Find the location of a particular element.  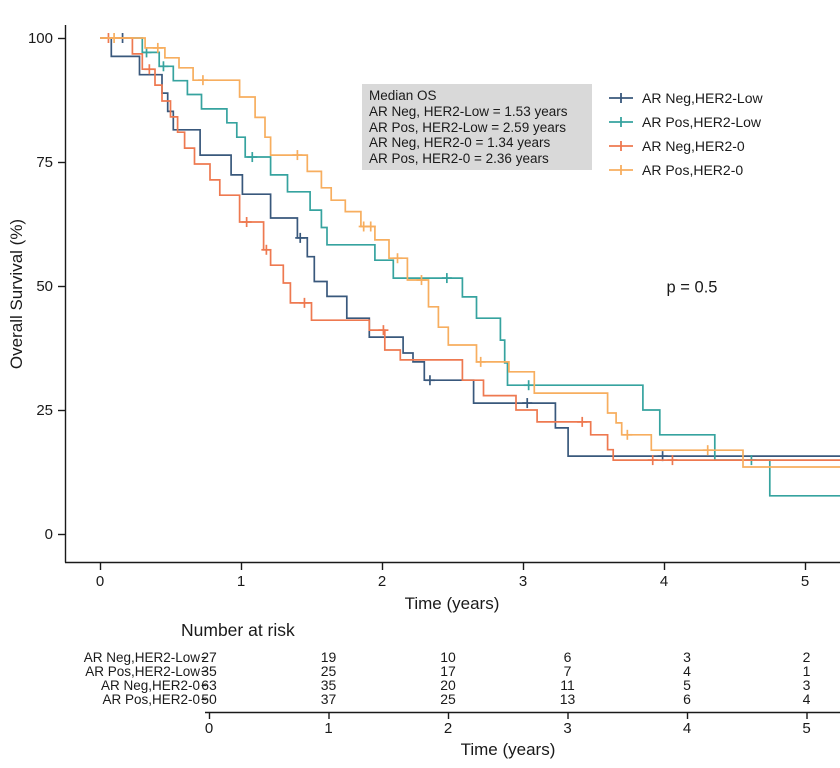

risk-axis-tick-label: 0 is located at coordinates (209, 728).